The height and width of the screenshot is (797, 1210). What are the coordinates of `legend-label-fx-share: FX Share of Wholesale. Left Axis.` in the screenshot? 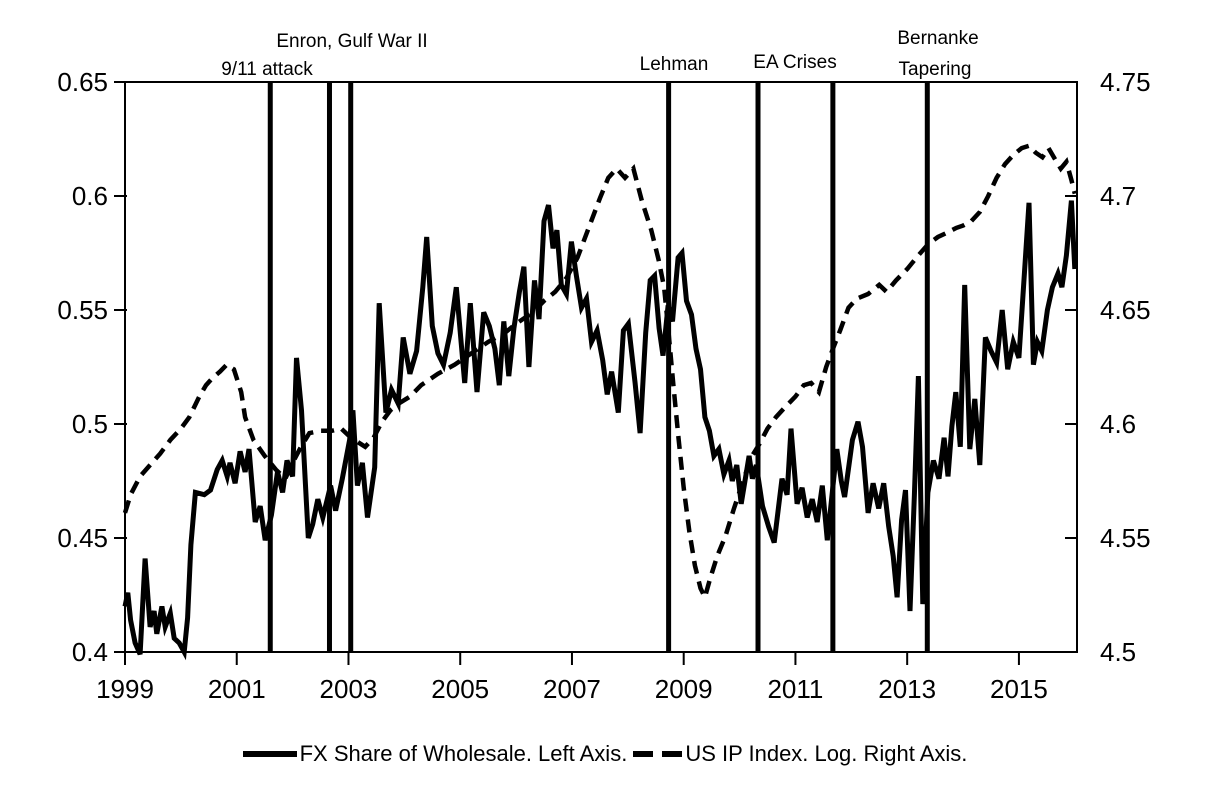 It's located at (463, 753).